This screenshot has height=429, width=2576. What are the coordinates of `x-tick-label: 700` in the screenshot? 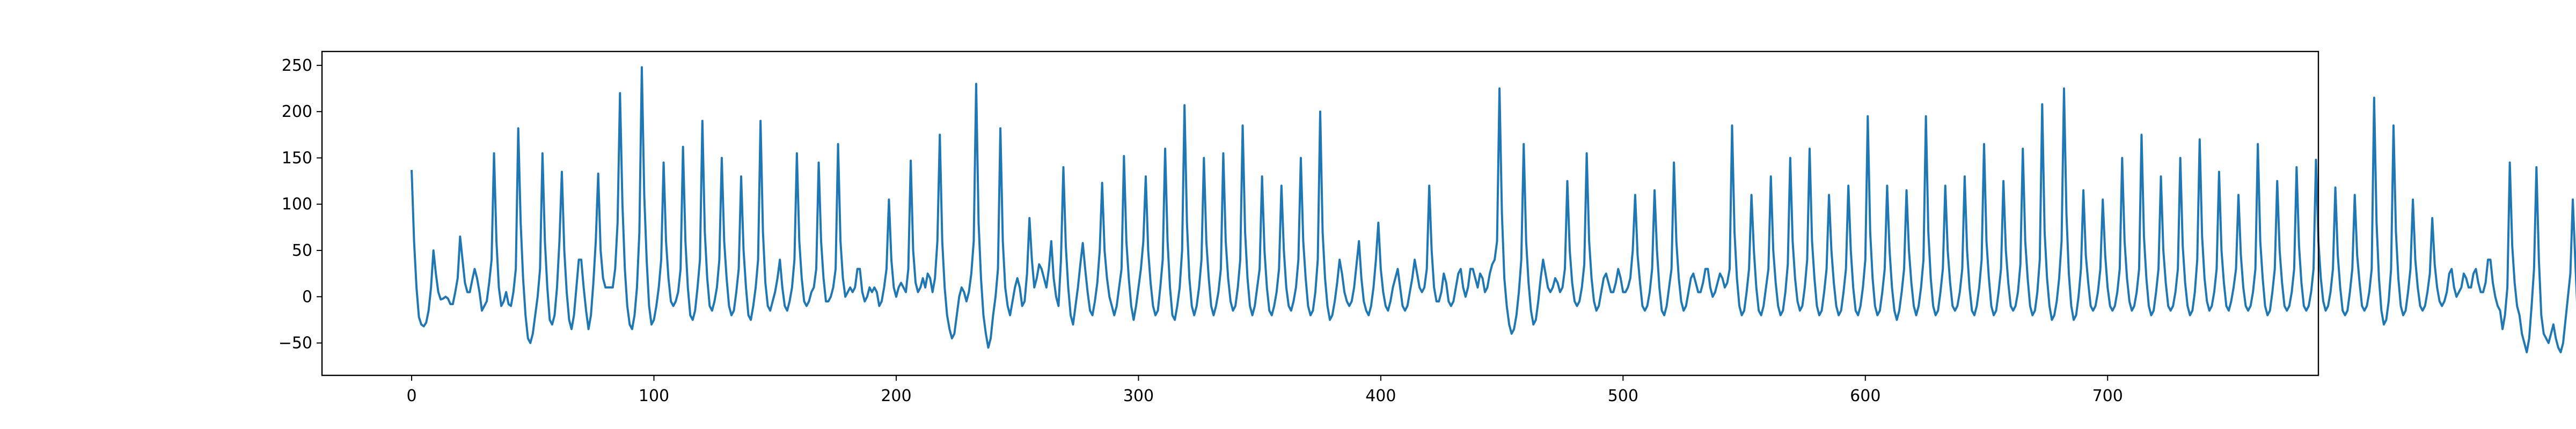 It's located at (2107, 396).